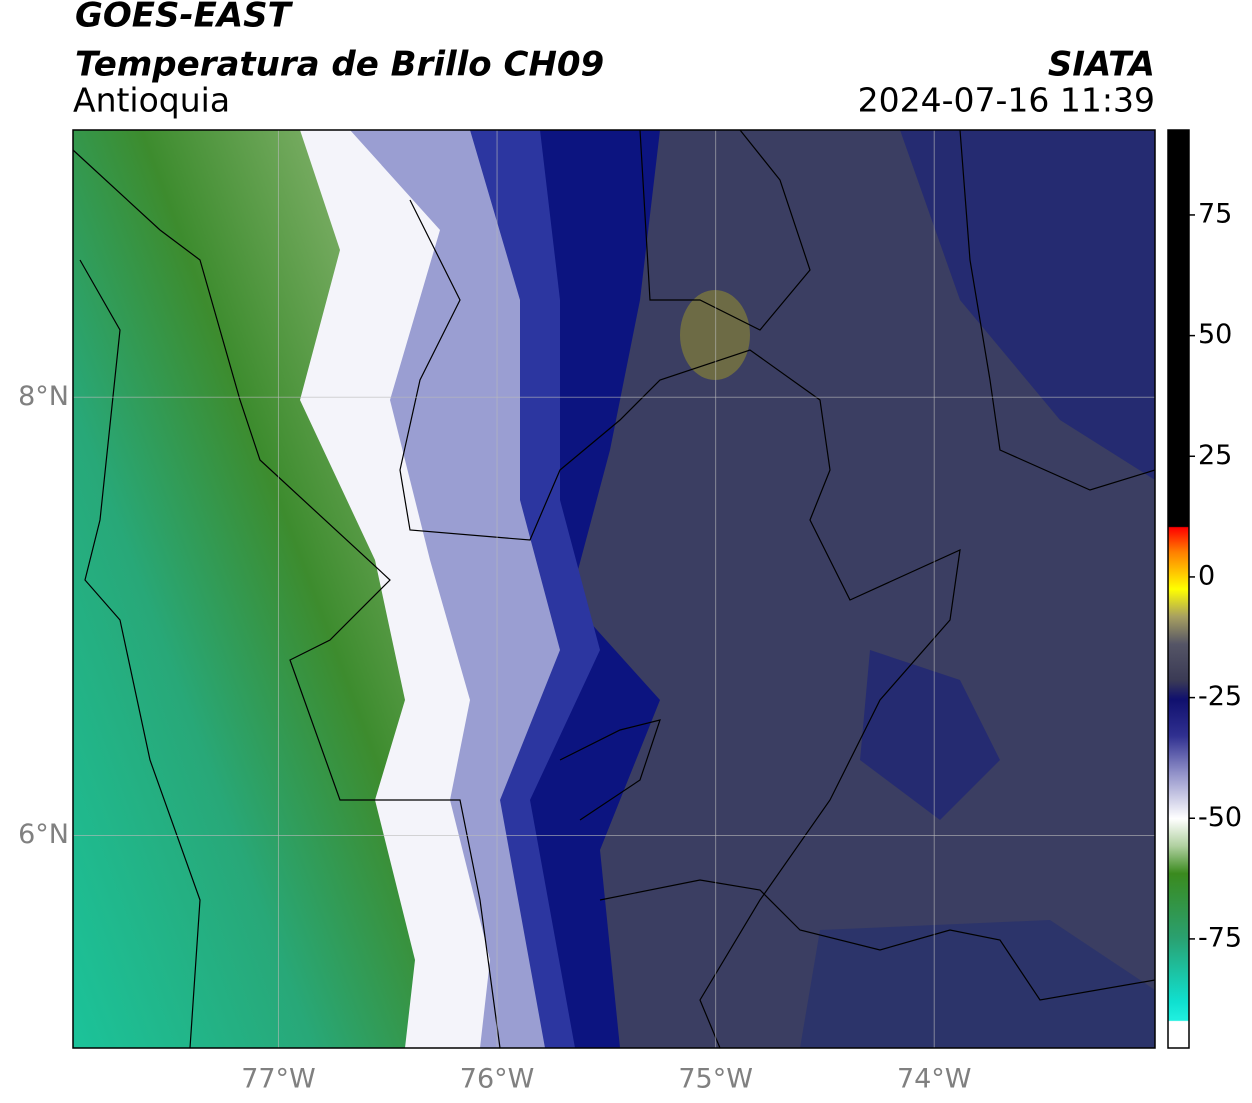 This screenshot has height=1103, width=1252. What do you see at coordinates (934, 1079) in the screenshot?
I see `lon-tick-label: 74°W` at bounding box center [934, 1079].